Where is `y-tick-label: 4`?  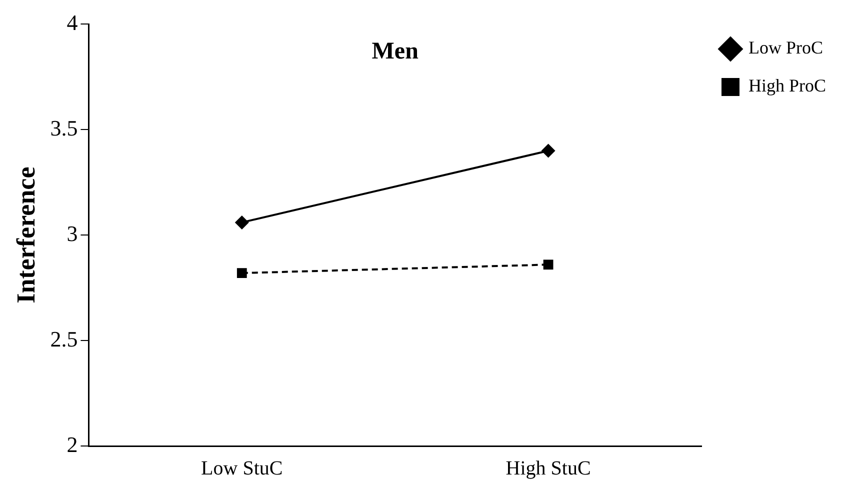 y-tick-label: 4 is located at coordinates (72, 22).